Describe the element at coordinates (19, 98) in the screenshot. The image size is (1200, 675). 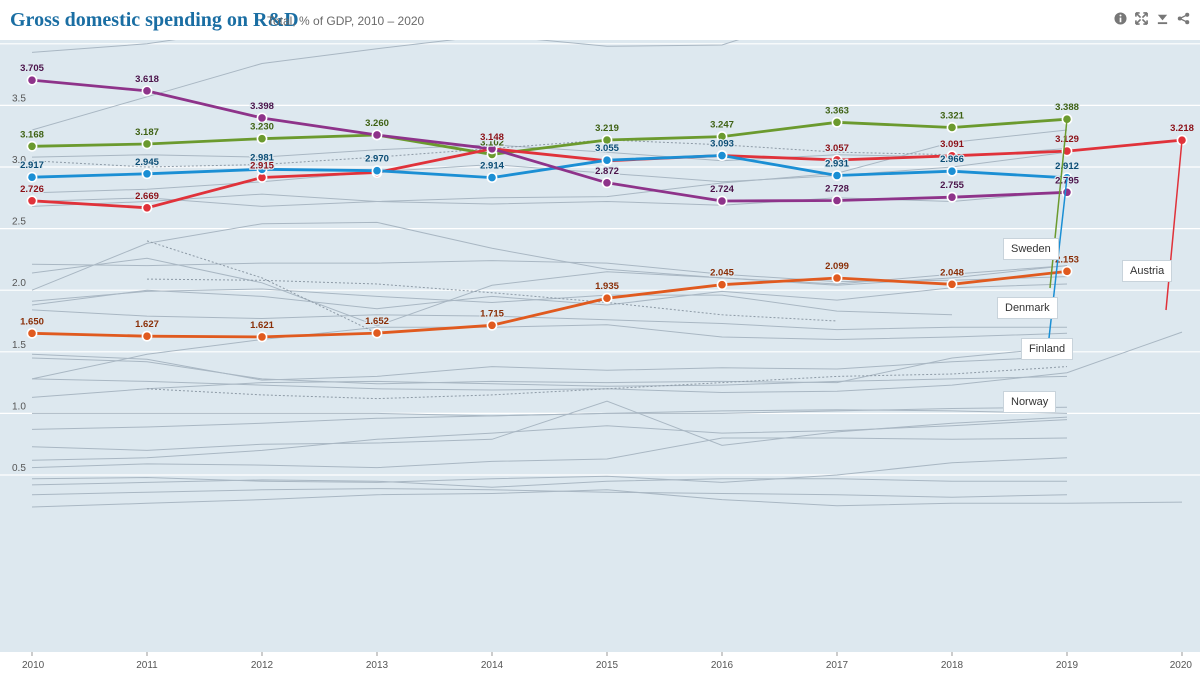
I see `y-tick-label: 3.5` at that location.